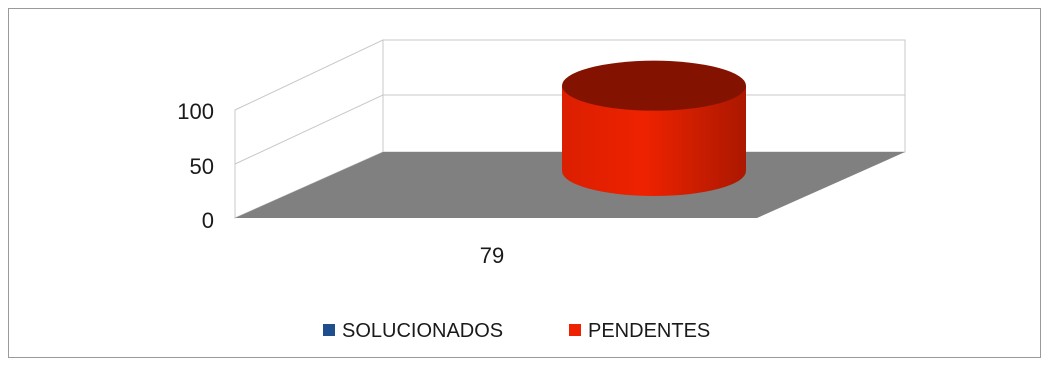 The height and width of the screenshot is (366, 1049). What do you see at coordinates (649, 331) in the screenshot?
I see `legend-label-pendentes: PENDENTES` at bounding box center [649, 331].